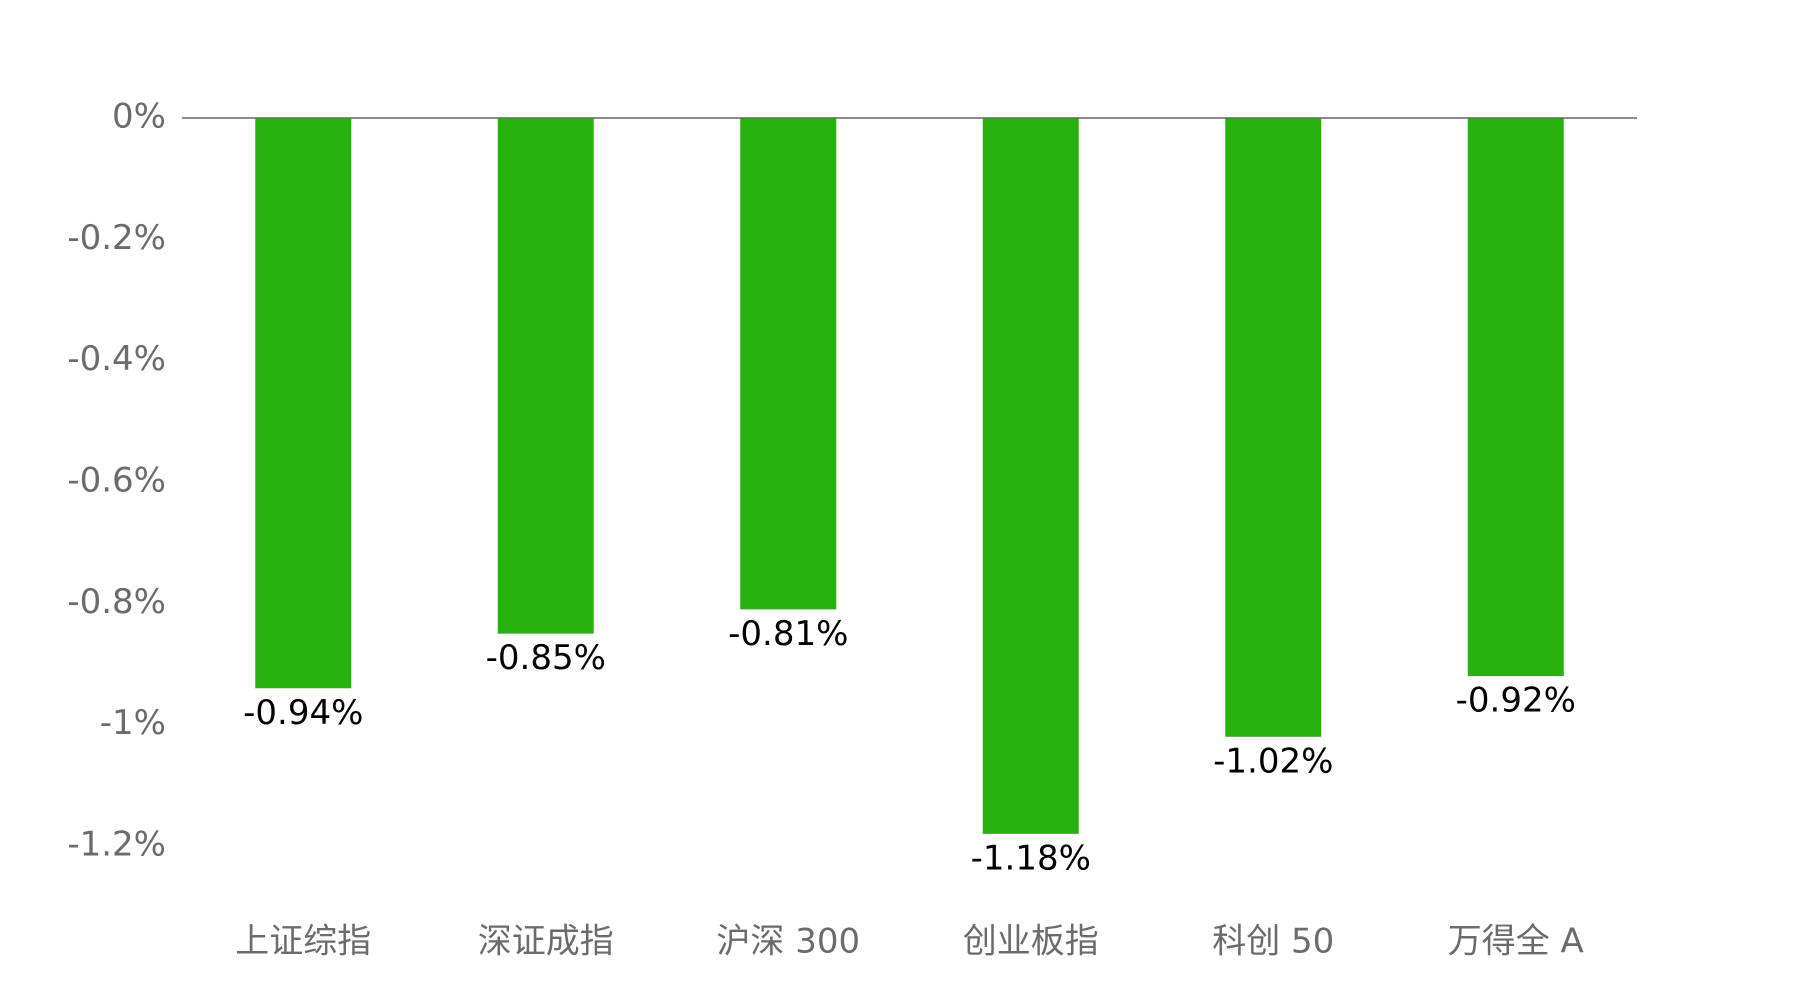 The image size is (1800, 1000). What do you see at coordinates (139, 117) in the screenshot?
I see `y-tick-label: 0%` at bounding box center [139, 117].